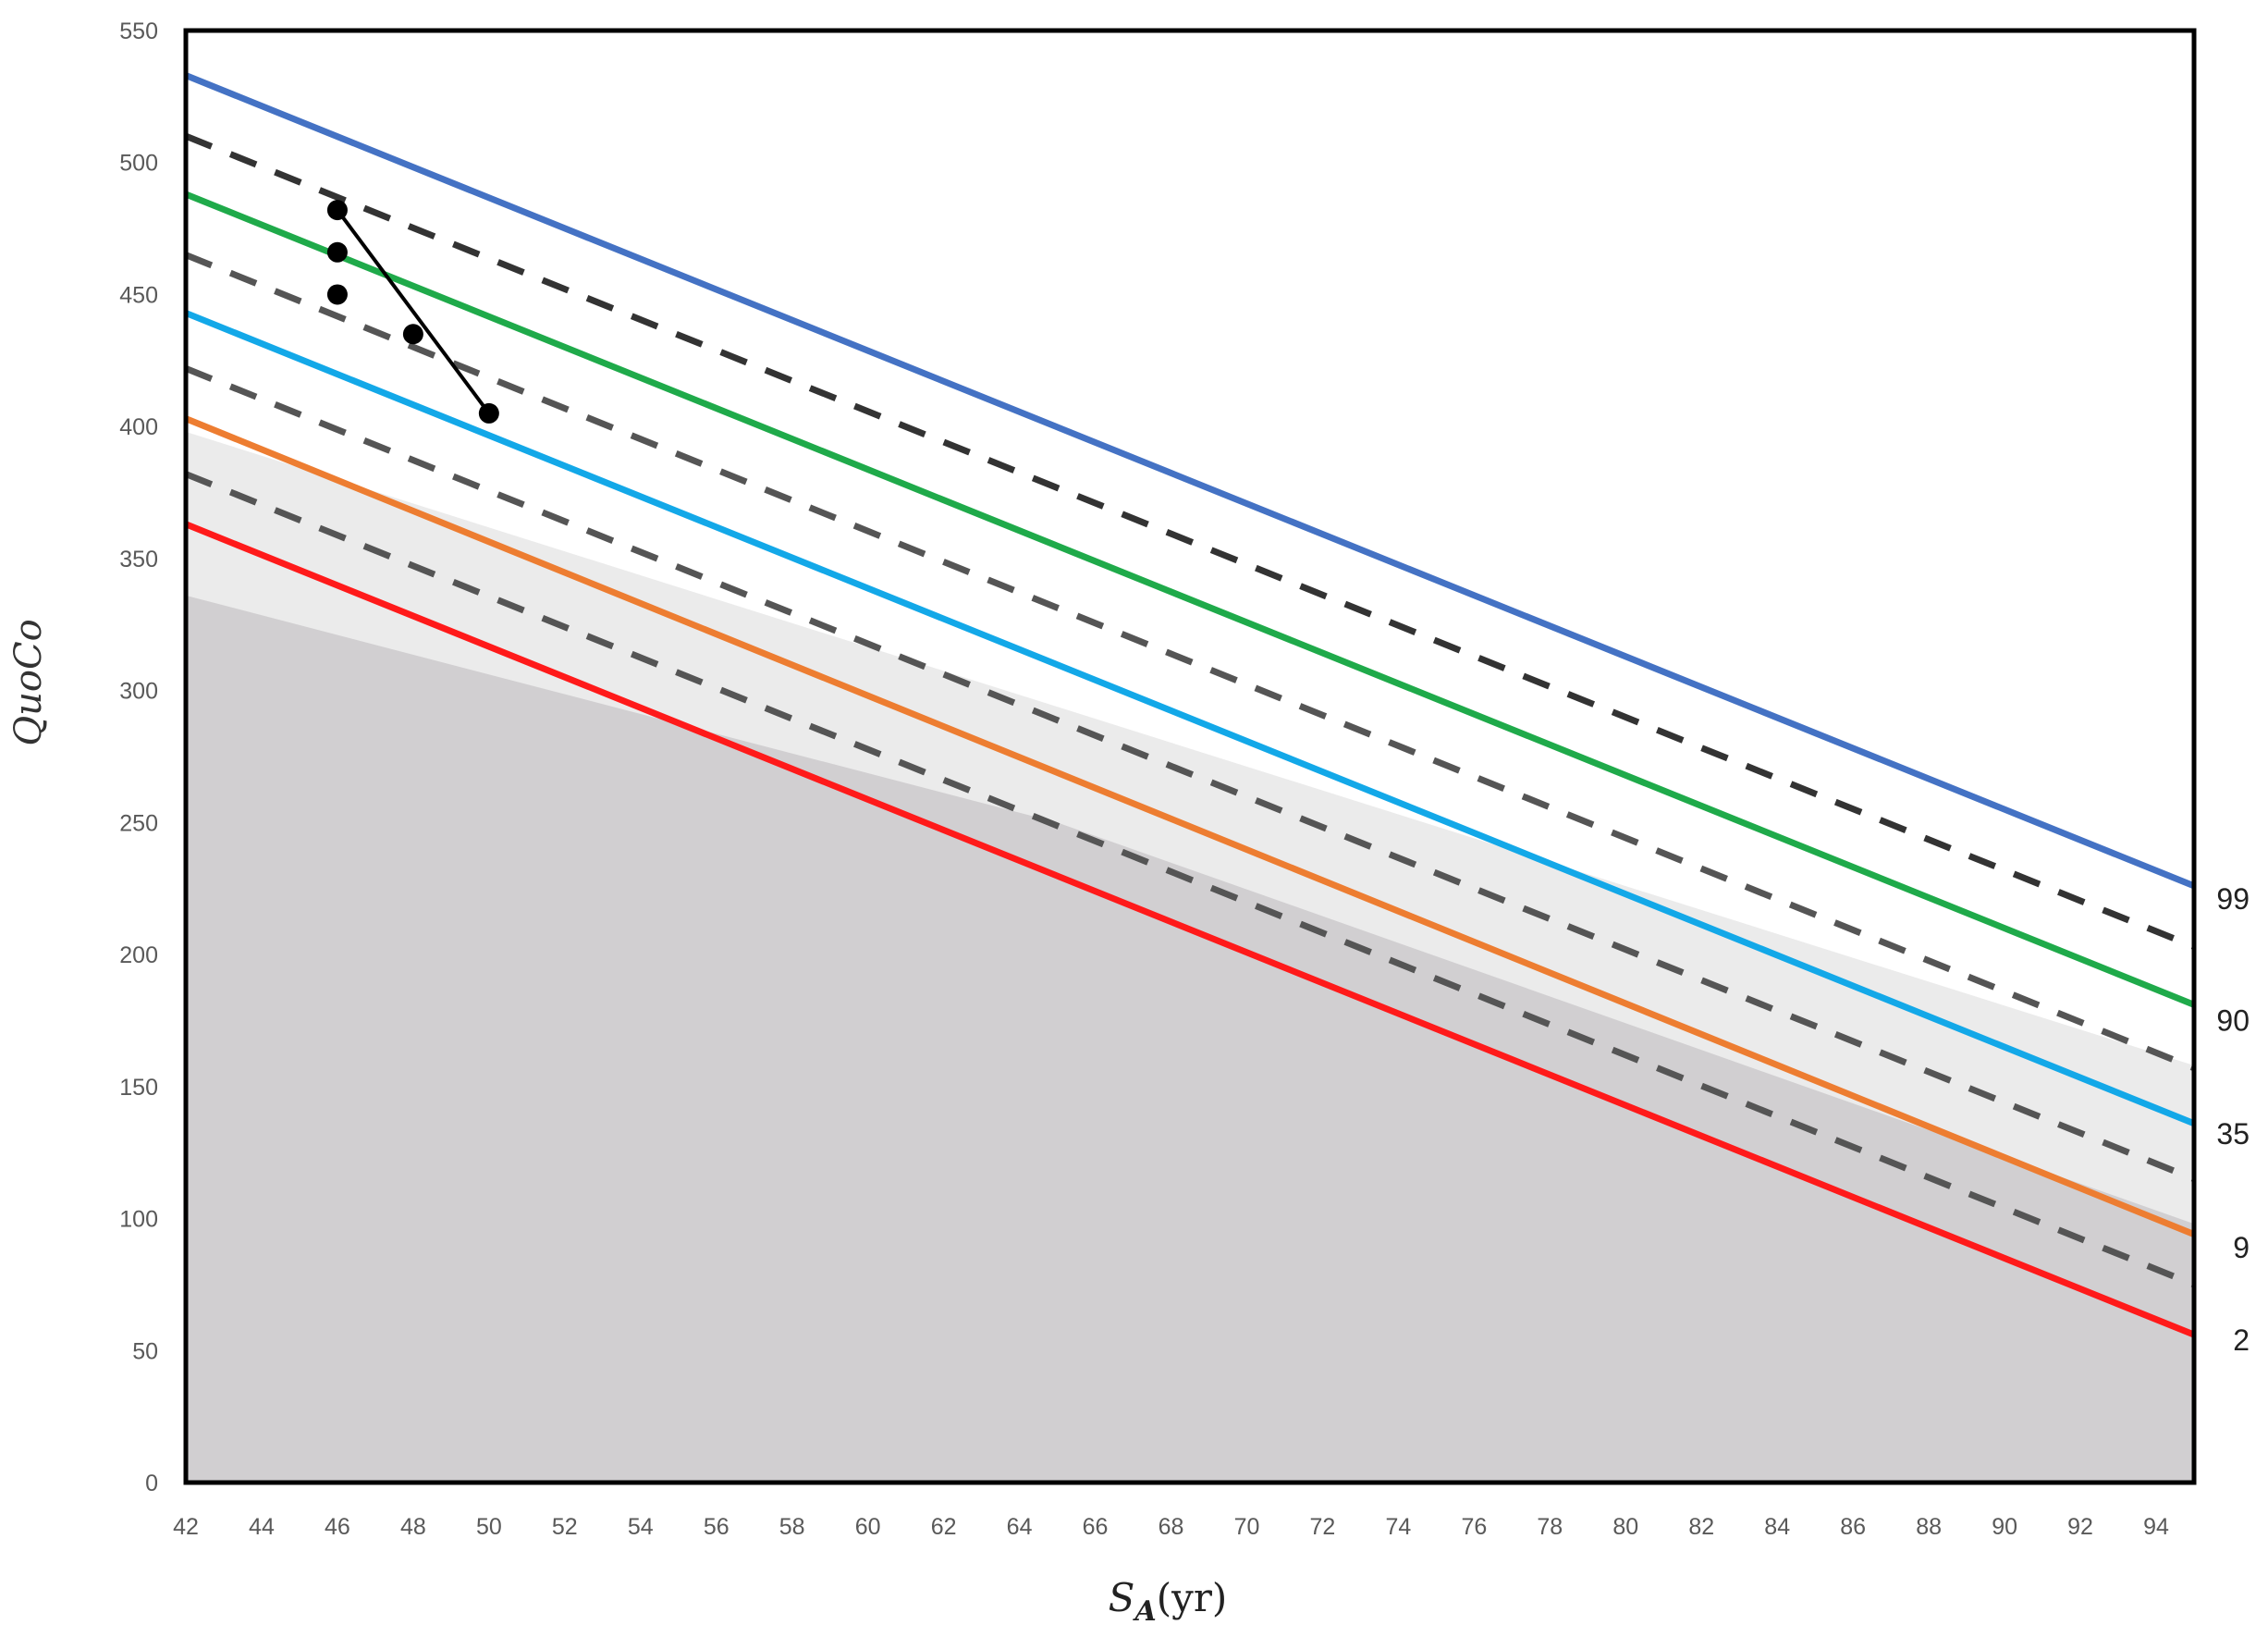 This screenshot has width=2268, height=1637. What do you see at coordinates (2241, 1340) in the screenshot?
I see `percentile-label: 2` at bounding box center [2241, 1340].